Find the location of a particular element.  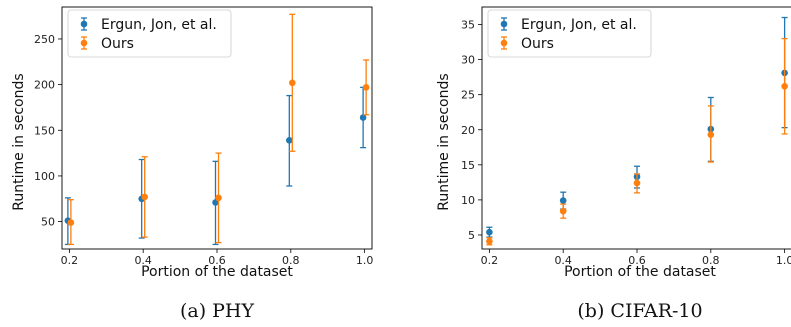

subplot-caption: (a) PHY is located at coordinates (217, 311).